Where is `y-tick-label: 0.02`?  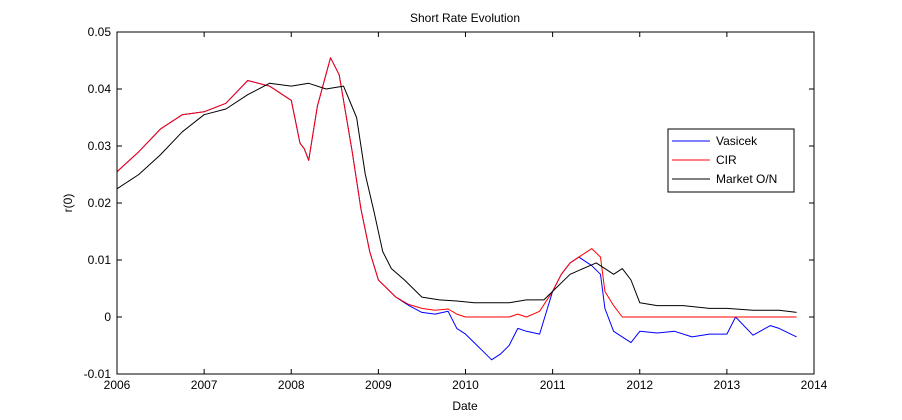
y-tick-label: 0.02 is located at coordinates (100, 203).